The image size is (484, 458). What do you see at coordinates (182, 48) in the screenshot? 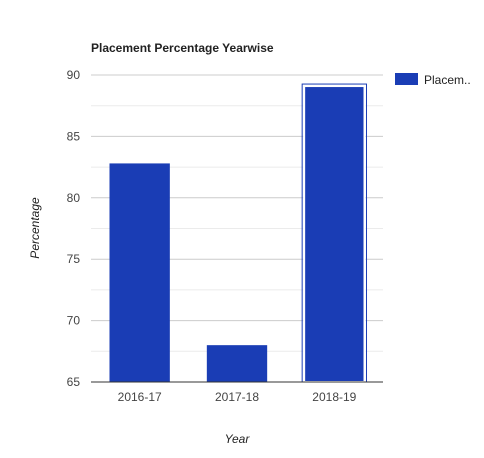
I see `chart-title: Placement Percentage Yearwise` at bounding box center [182, 48].